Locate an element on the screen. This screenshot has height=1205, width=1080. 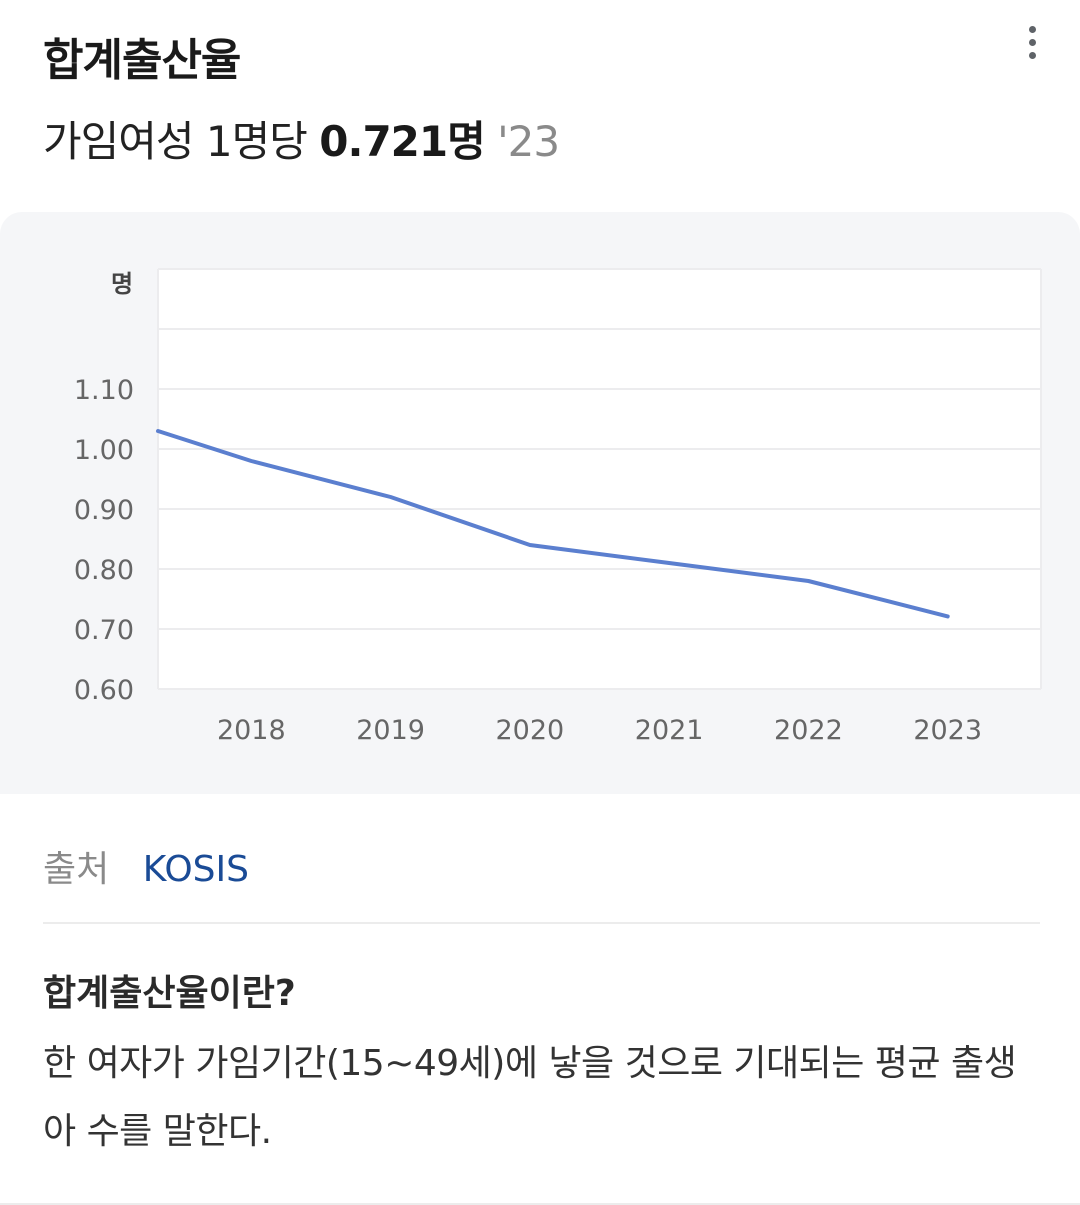
series-line is located at coordinates (553, 524).